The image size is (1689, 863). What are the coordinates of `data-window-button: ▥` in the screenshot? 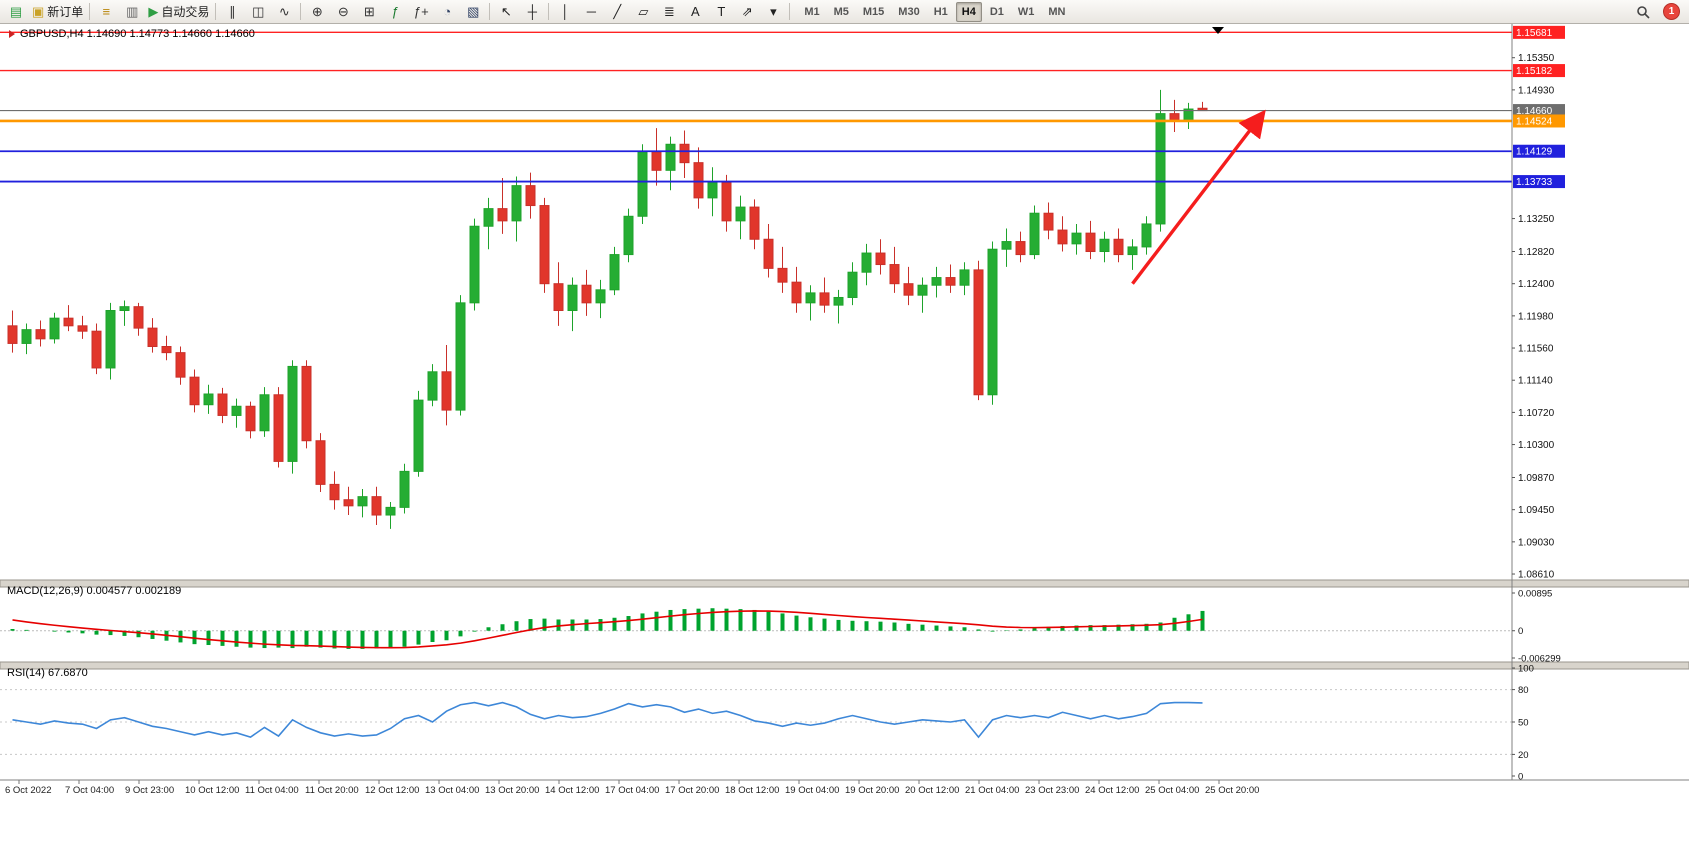 It's located at (132, 12).